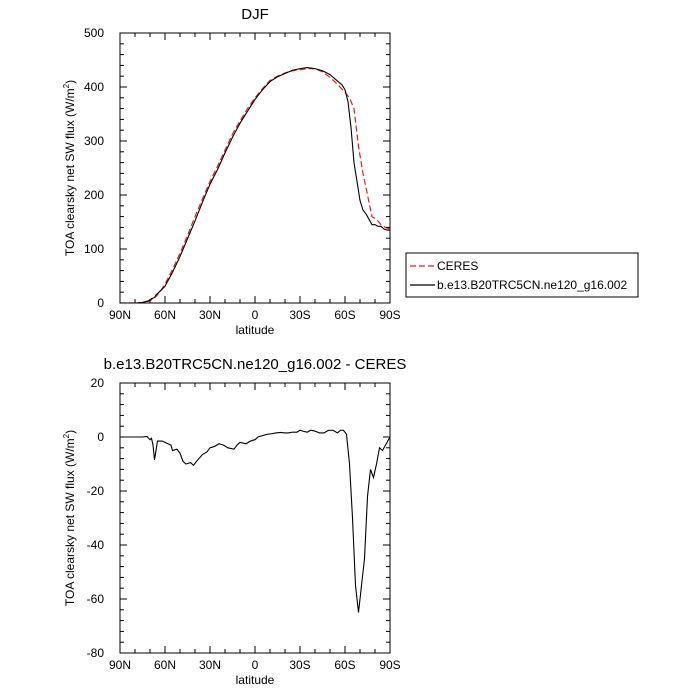  I want to click on y-tick-label: -60, so click(96, 599).